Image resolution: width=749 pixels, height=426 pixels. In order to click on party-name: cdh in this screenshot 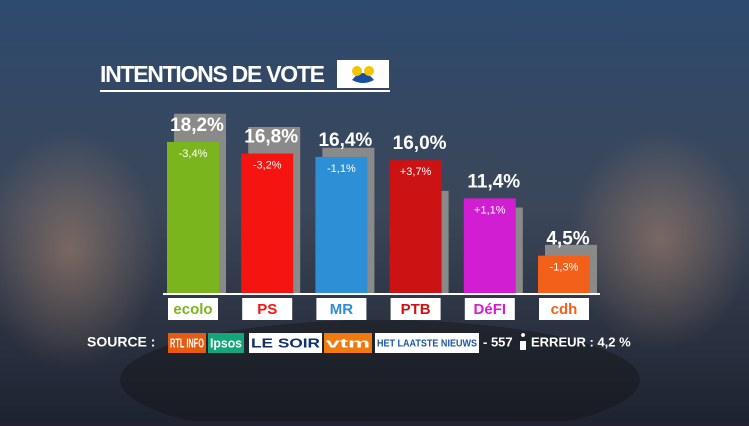, I will do `click(564, 309)`.